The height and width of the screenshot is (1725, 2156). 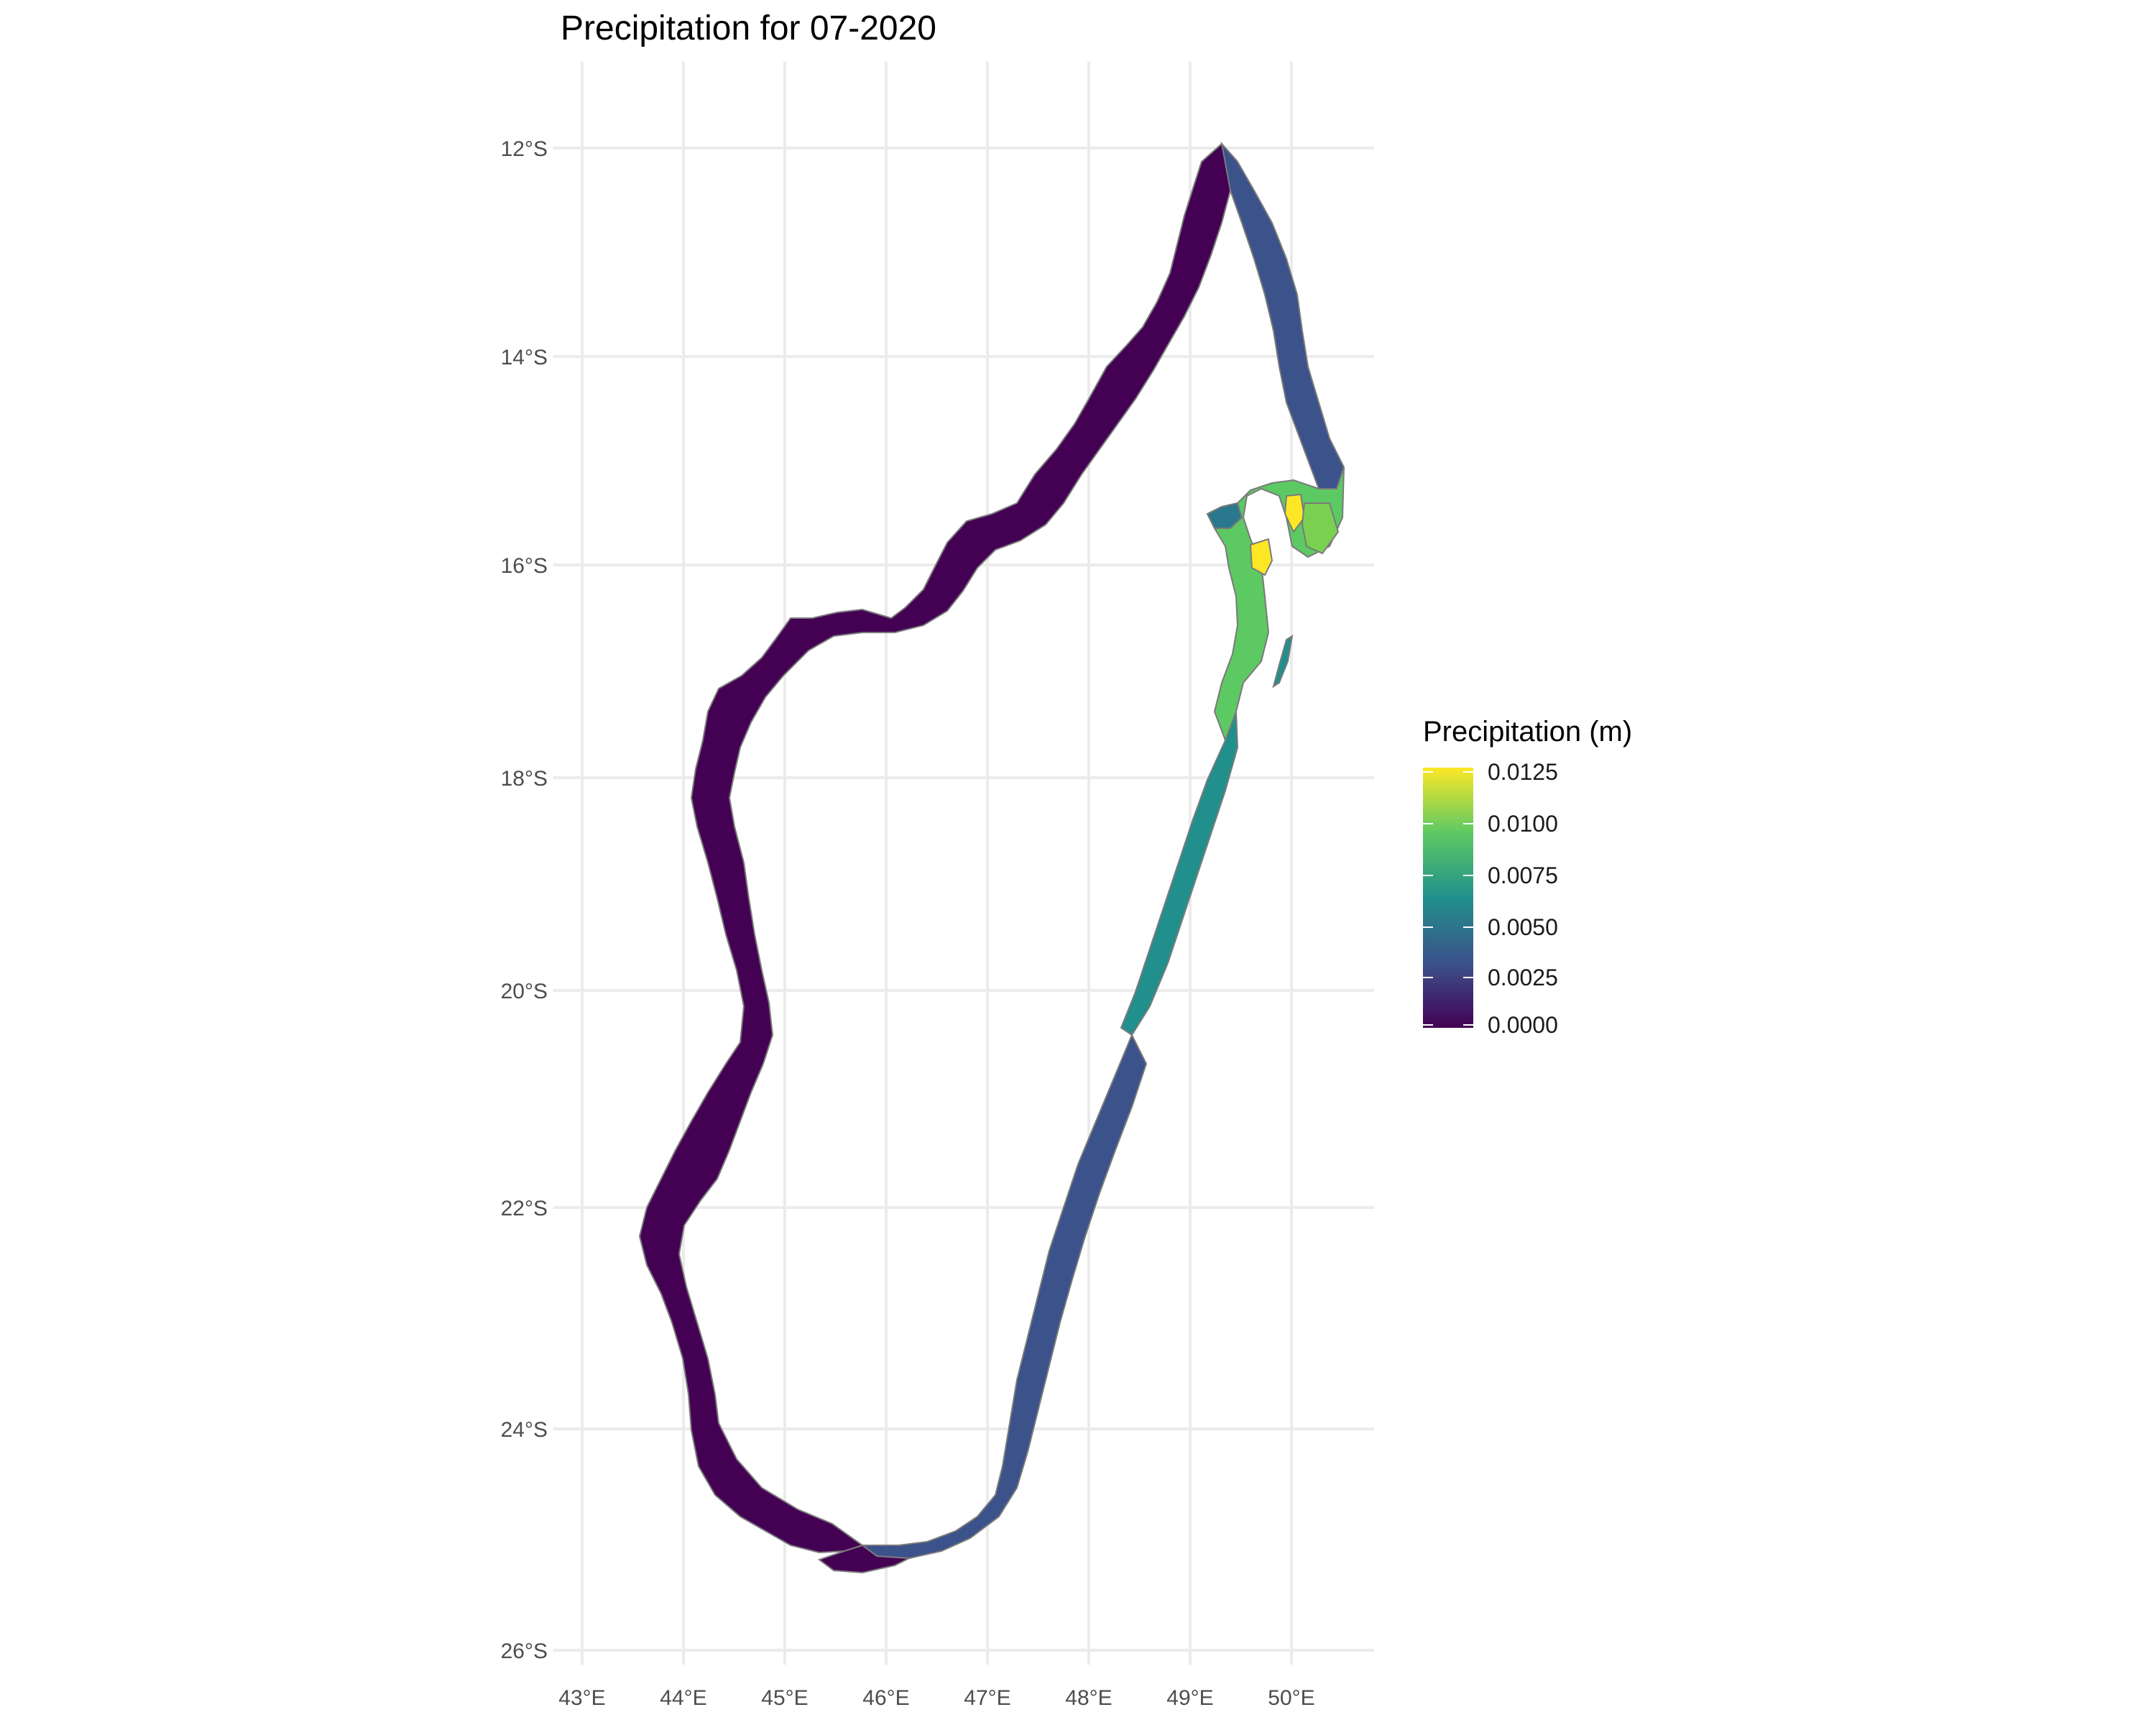 What do you see at coordinates (1523, 824) in the screenshot?
I see `legend-label: 0.0100` at bounding box center [1523, 824].